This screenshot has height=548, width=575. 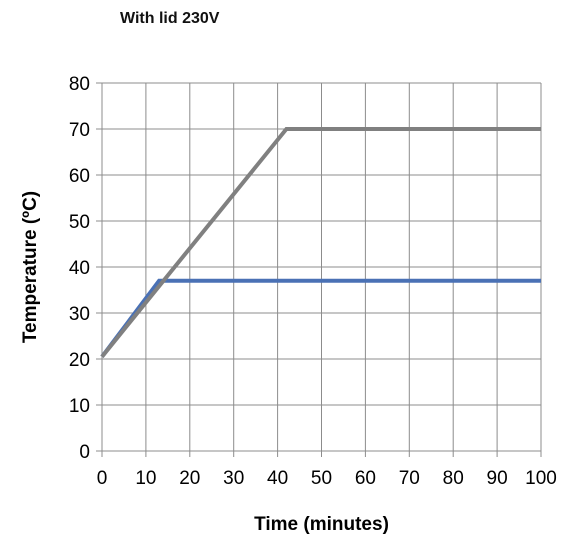 What do you see at coordinates (145, 478) in the screenshot?
I see `x-tick-label: 10` at bounding box center [145, 478].